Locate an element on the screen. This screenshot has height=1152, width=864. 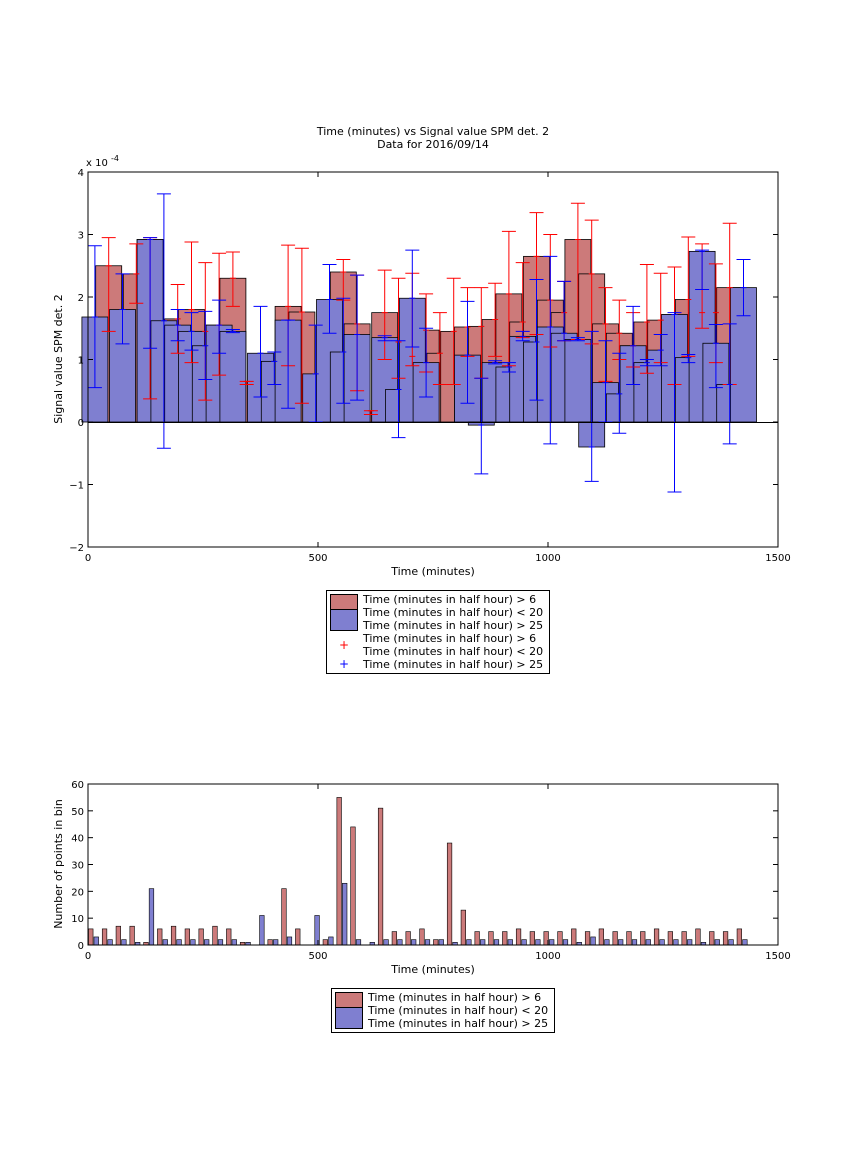
y-tick-label: −2 is located at coordinates (76, 548).